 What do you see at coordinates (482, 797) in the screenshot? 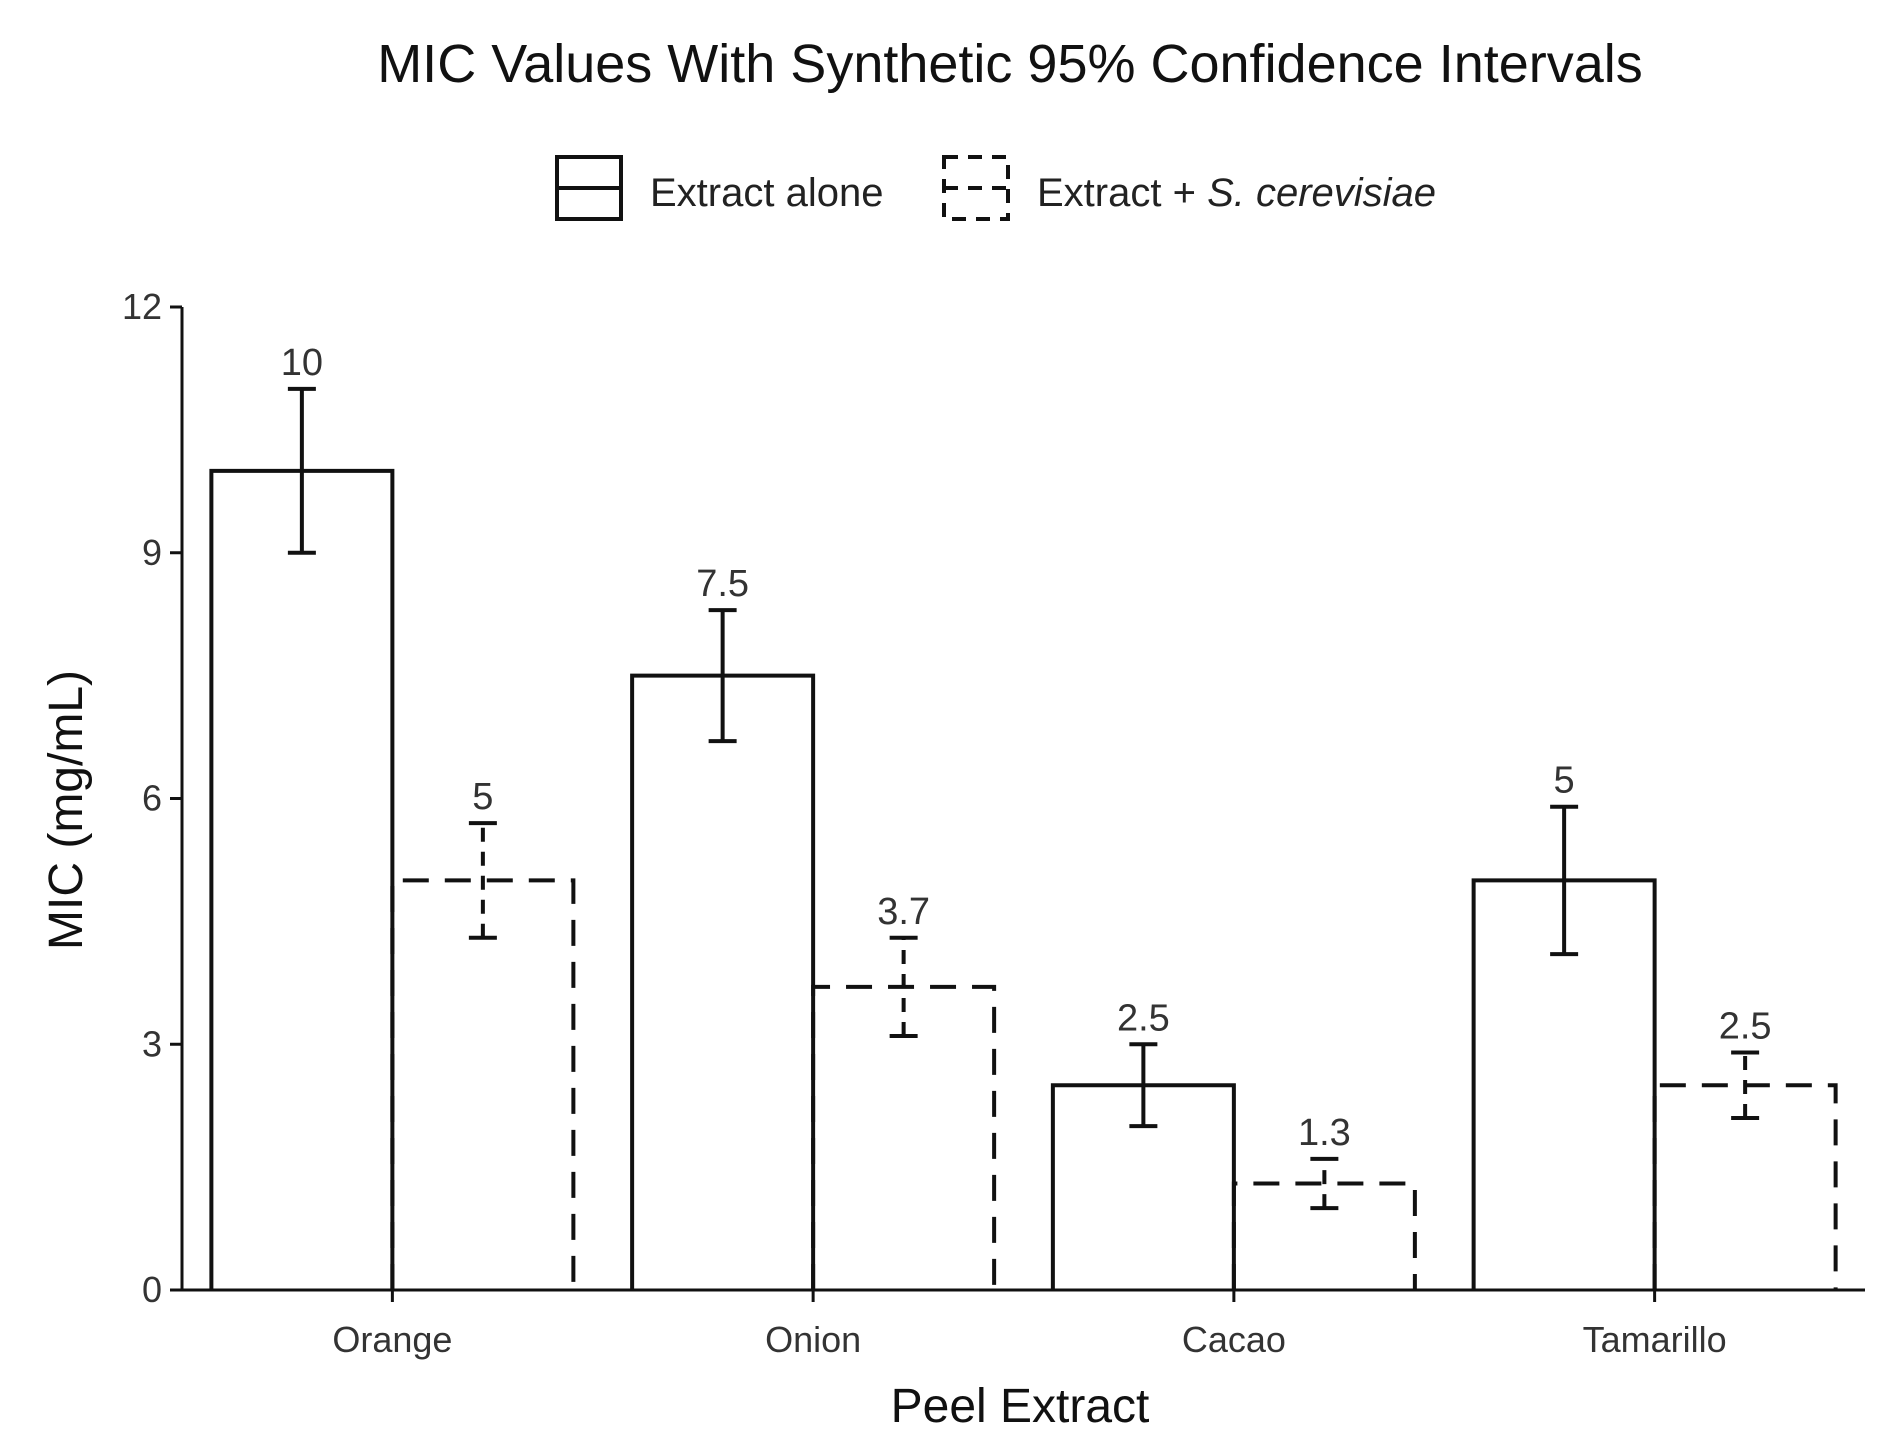
I see `data-label-yeast-orange: 5` at bounding box center [482, 797].